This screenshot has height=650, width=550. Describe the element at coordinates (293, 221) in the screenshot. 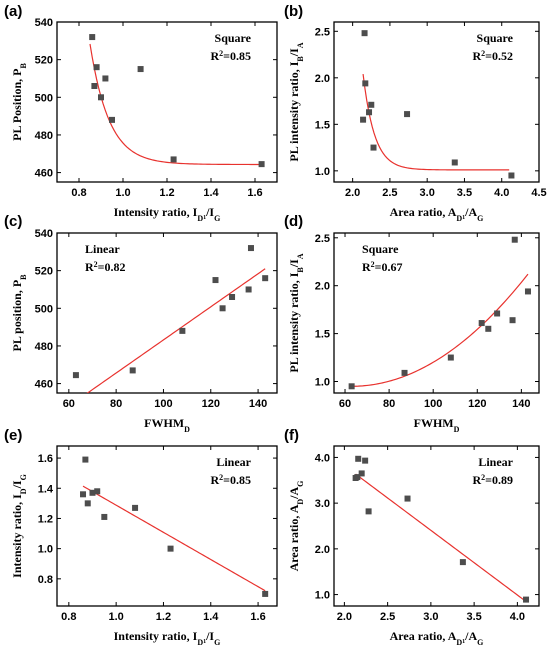

I see `panel-label: (d)` at that location.